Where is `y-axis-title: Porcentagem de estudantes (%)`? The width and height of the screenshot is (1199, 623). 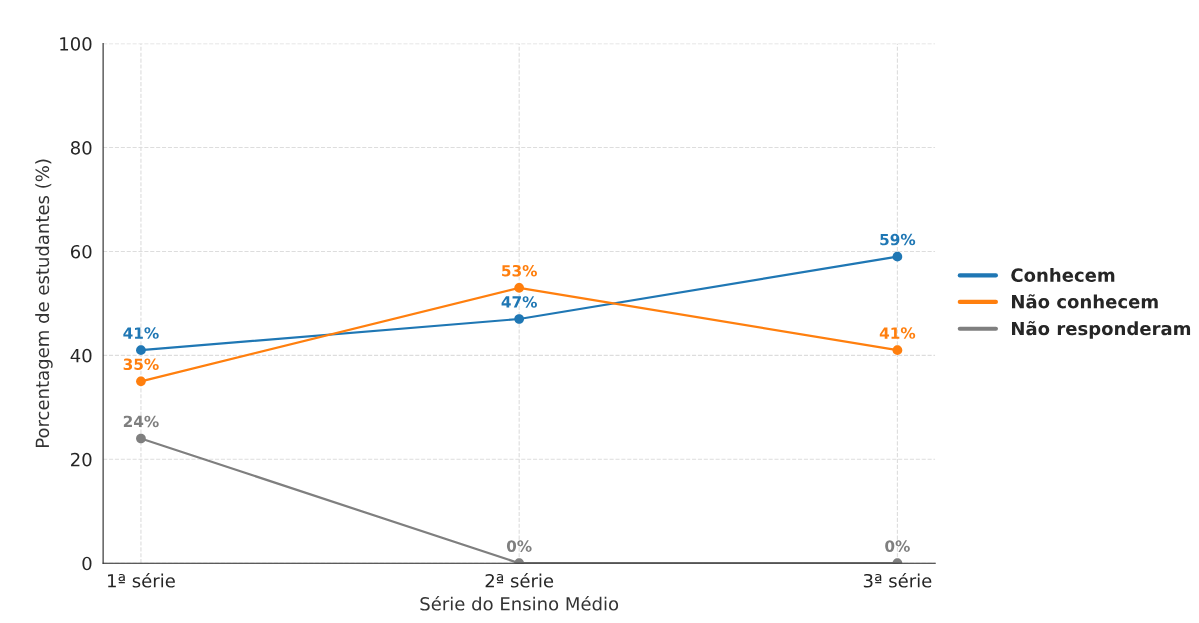
y-axis-title: Porcentagem de estudantes (%) is located at coordinates (44, 303).